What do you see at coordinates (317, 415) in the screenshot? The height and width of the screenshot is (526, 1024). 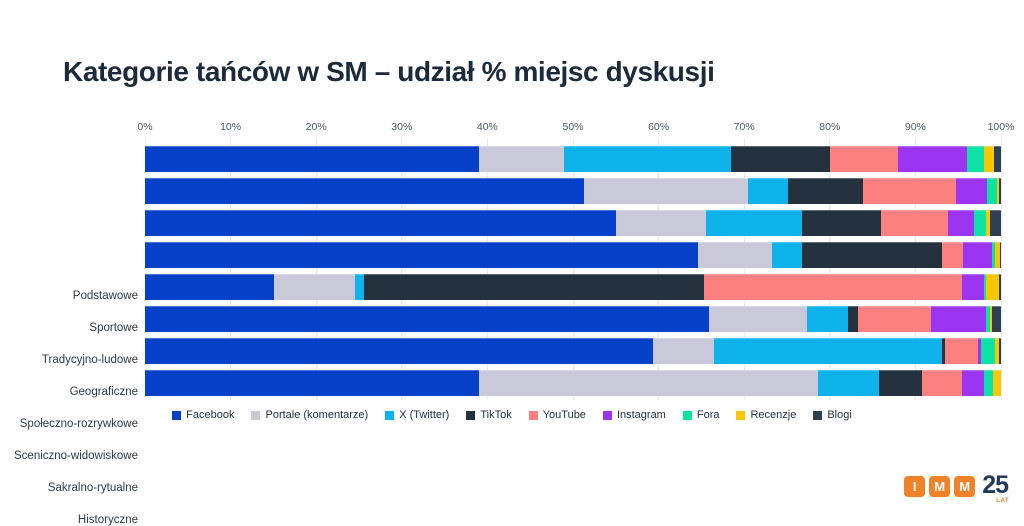 I see `legend-label: Portale (komentarze)` at bounding box center [317, 415].